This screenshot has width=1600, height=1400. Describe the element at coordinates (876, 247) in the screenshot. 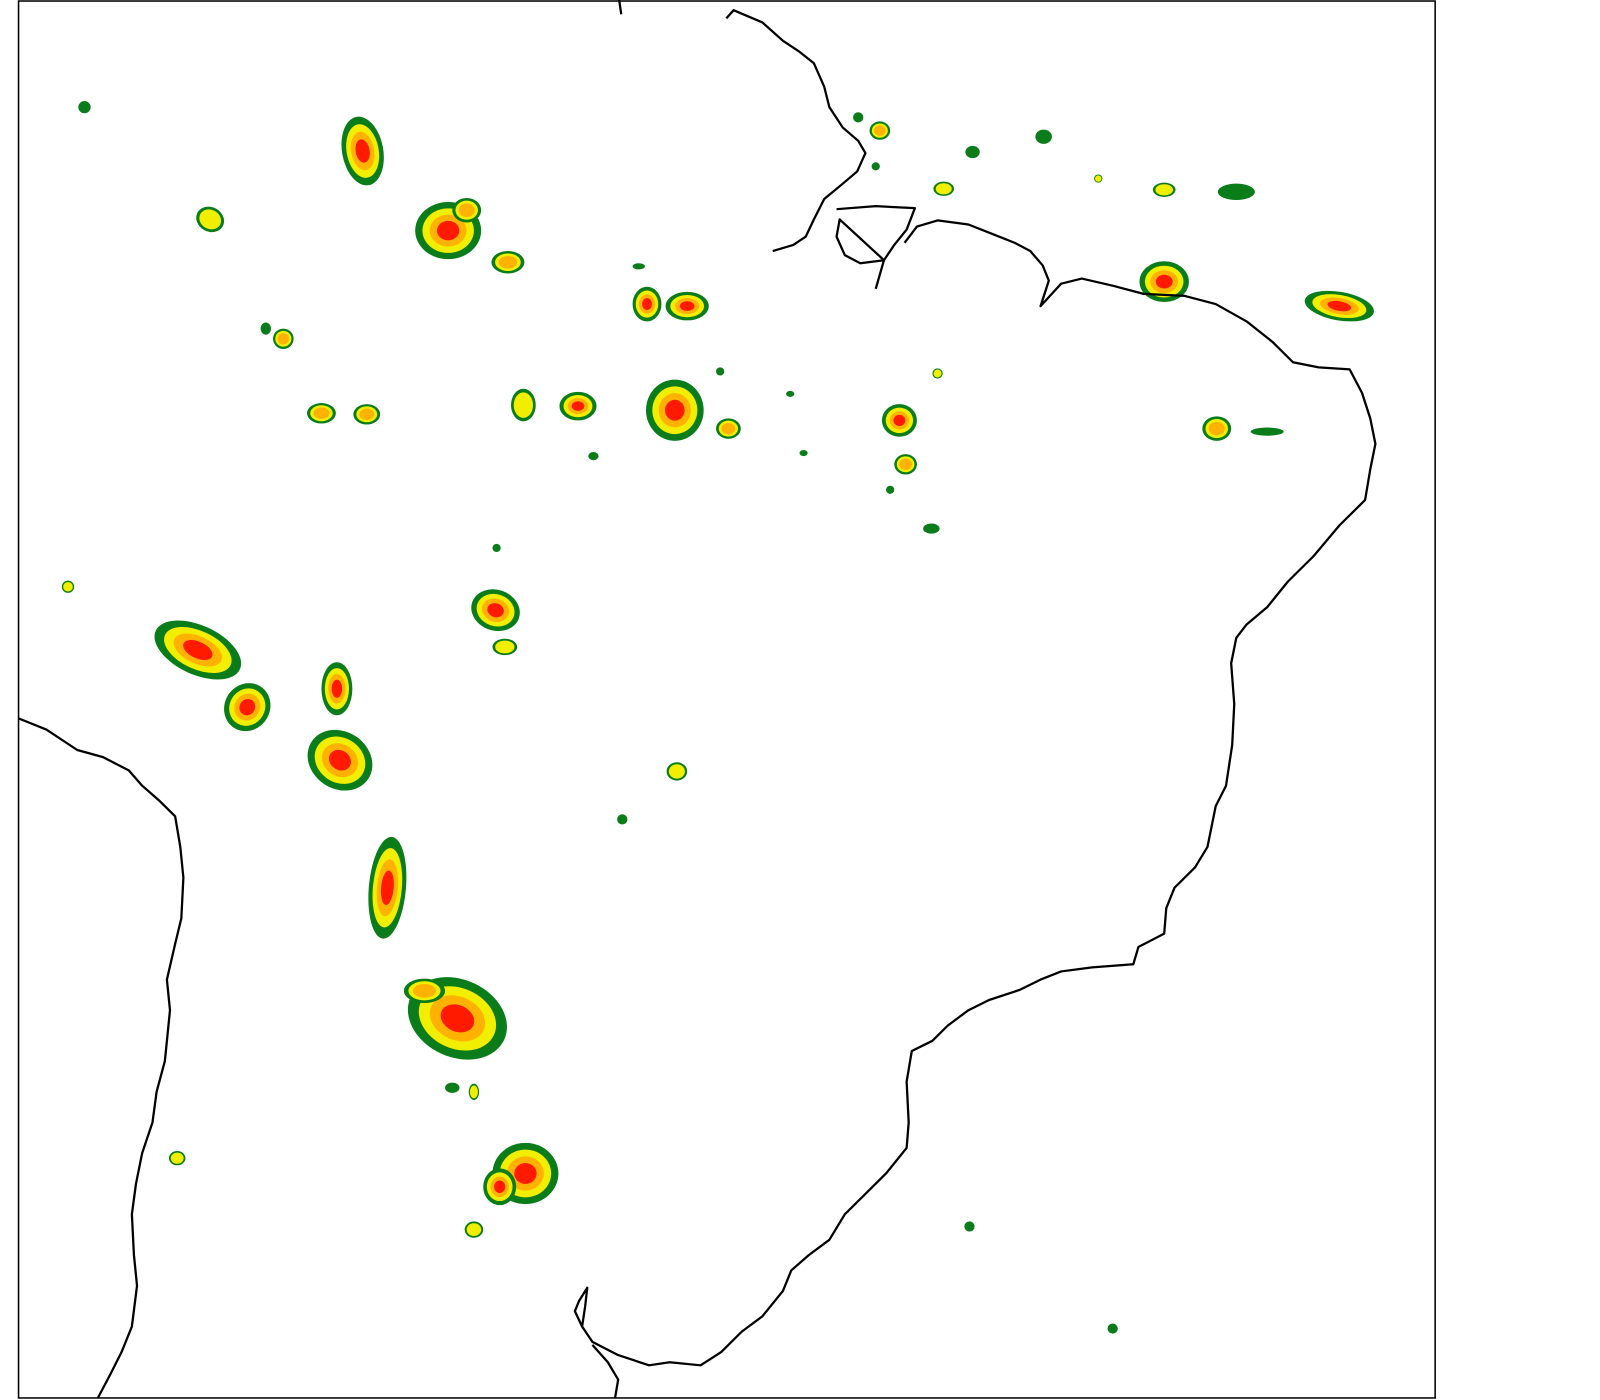

I see `amazon-island` at that location.